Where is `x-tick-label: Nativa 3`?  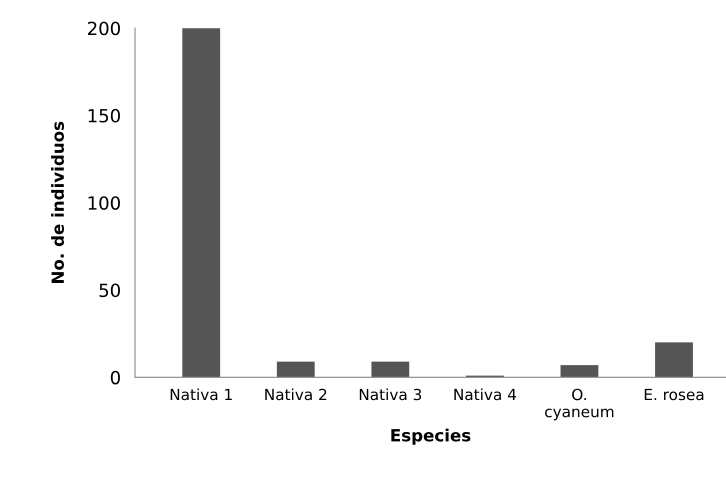
x-tick-label: Nativa 3 is located at coordinates (391, 394).